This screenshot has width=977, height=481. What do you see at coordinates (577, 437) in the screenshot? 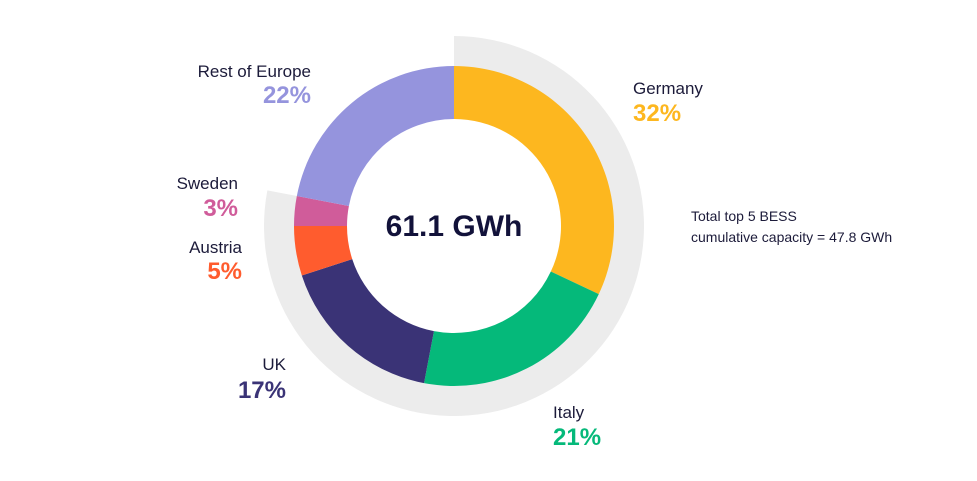
I see `label-italy-value: 21%` at bounding box center [577, 437].